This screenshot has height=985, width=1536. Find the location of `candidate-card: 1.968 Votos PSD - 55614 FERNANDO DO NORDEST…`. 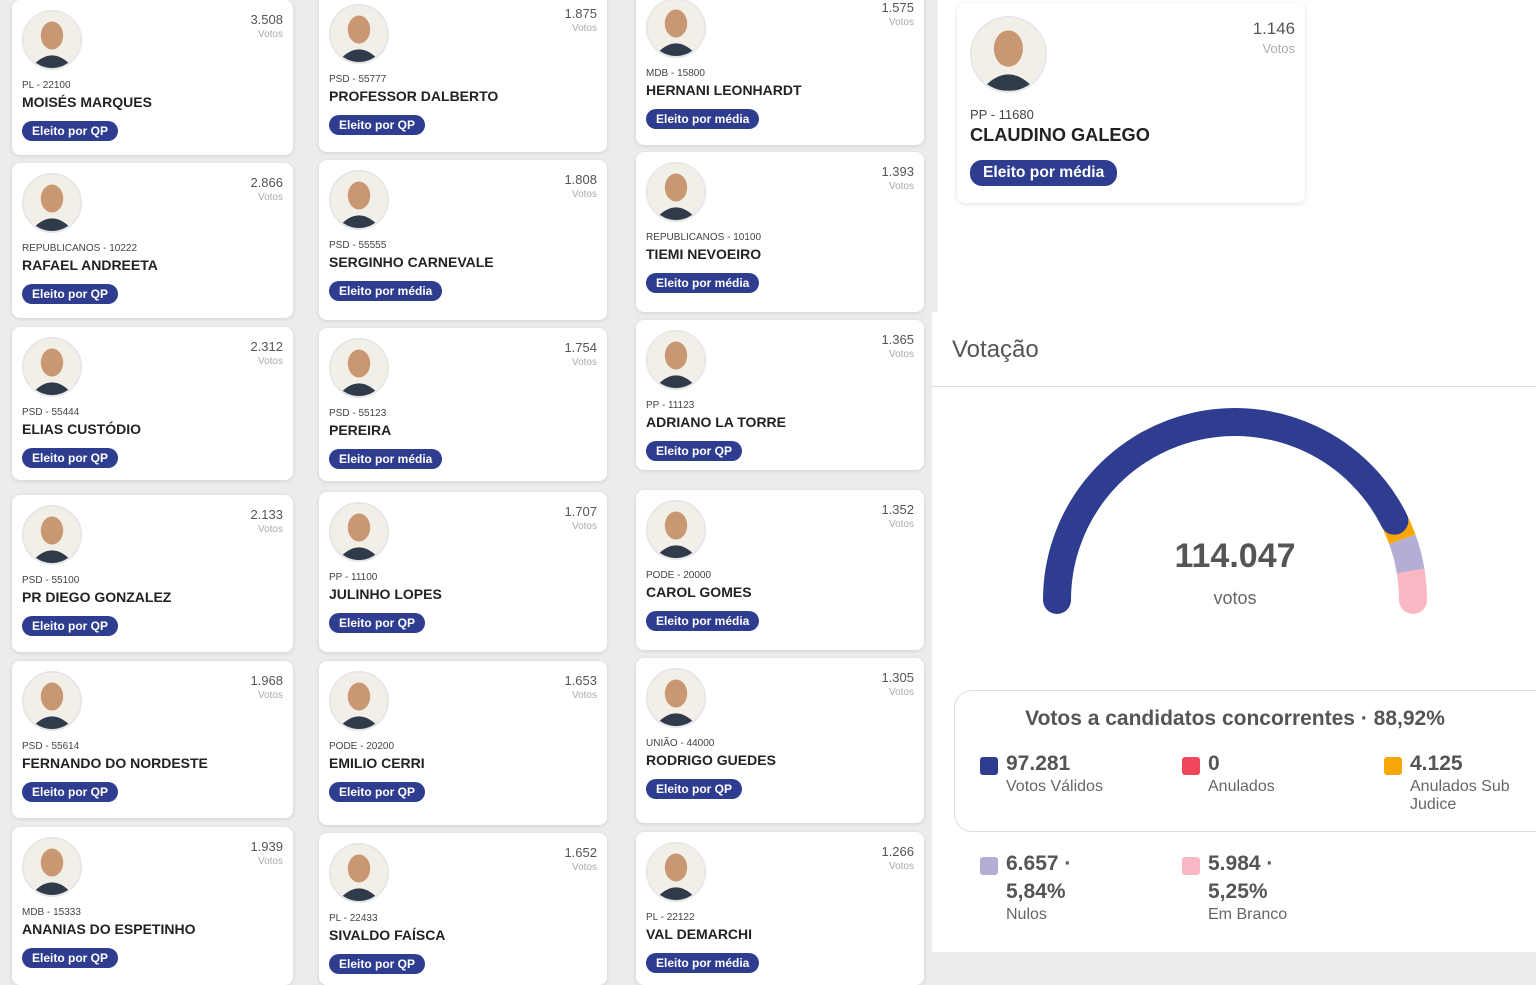

candidate-card: 1.968 Votos PSD - 55614 FERNANDO DO NORDEST… is located at coordinates (152, 739).